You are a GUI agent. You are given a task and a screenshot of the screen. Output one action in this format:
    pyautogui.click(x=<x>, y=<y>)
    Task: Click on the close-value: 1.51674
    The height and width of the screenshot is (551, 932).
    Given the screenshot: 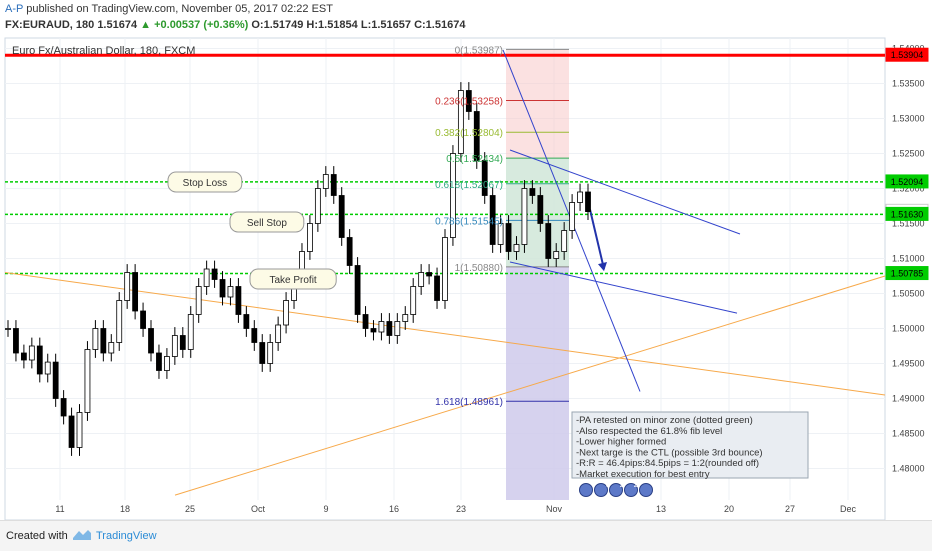 What is the action you would take?
    pyautogui.click(x=445, y=25)
    